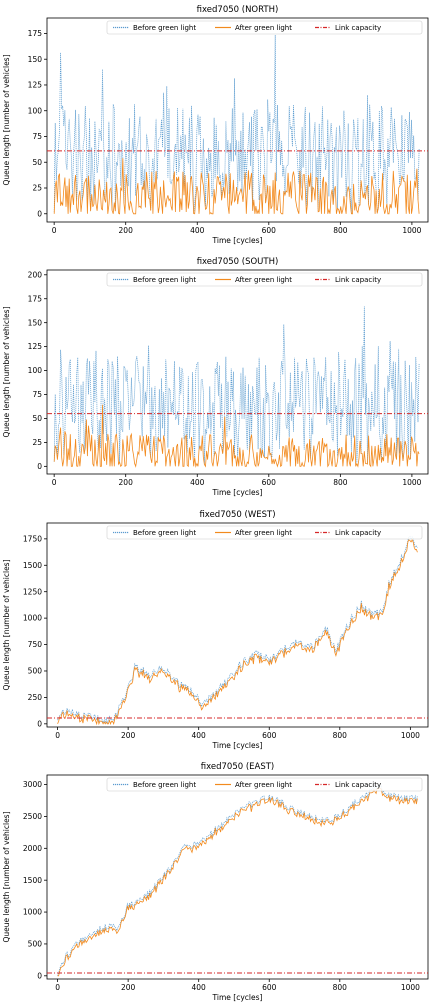 Image resolution: width=443 pixels, height=1007 pixels. I want to click on y-tick-label: 125, so click(35, 346).